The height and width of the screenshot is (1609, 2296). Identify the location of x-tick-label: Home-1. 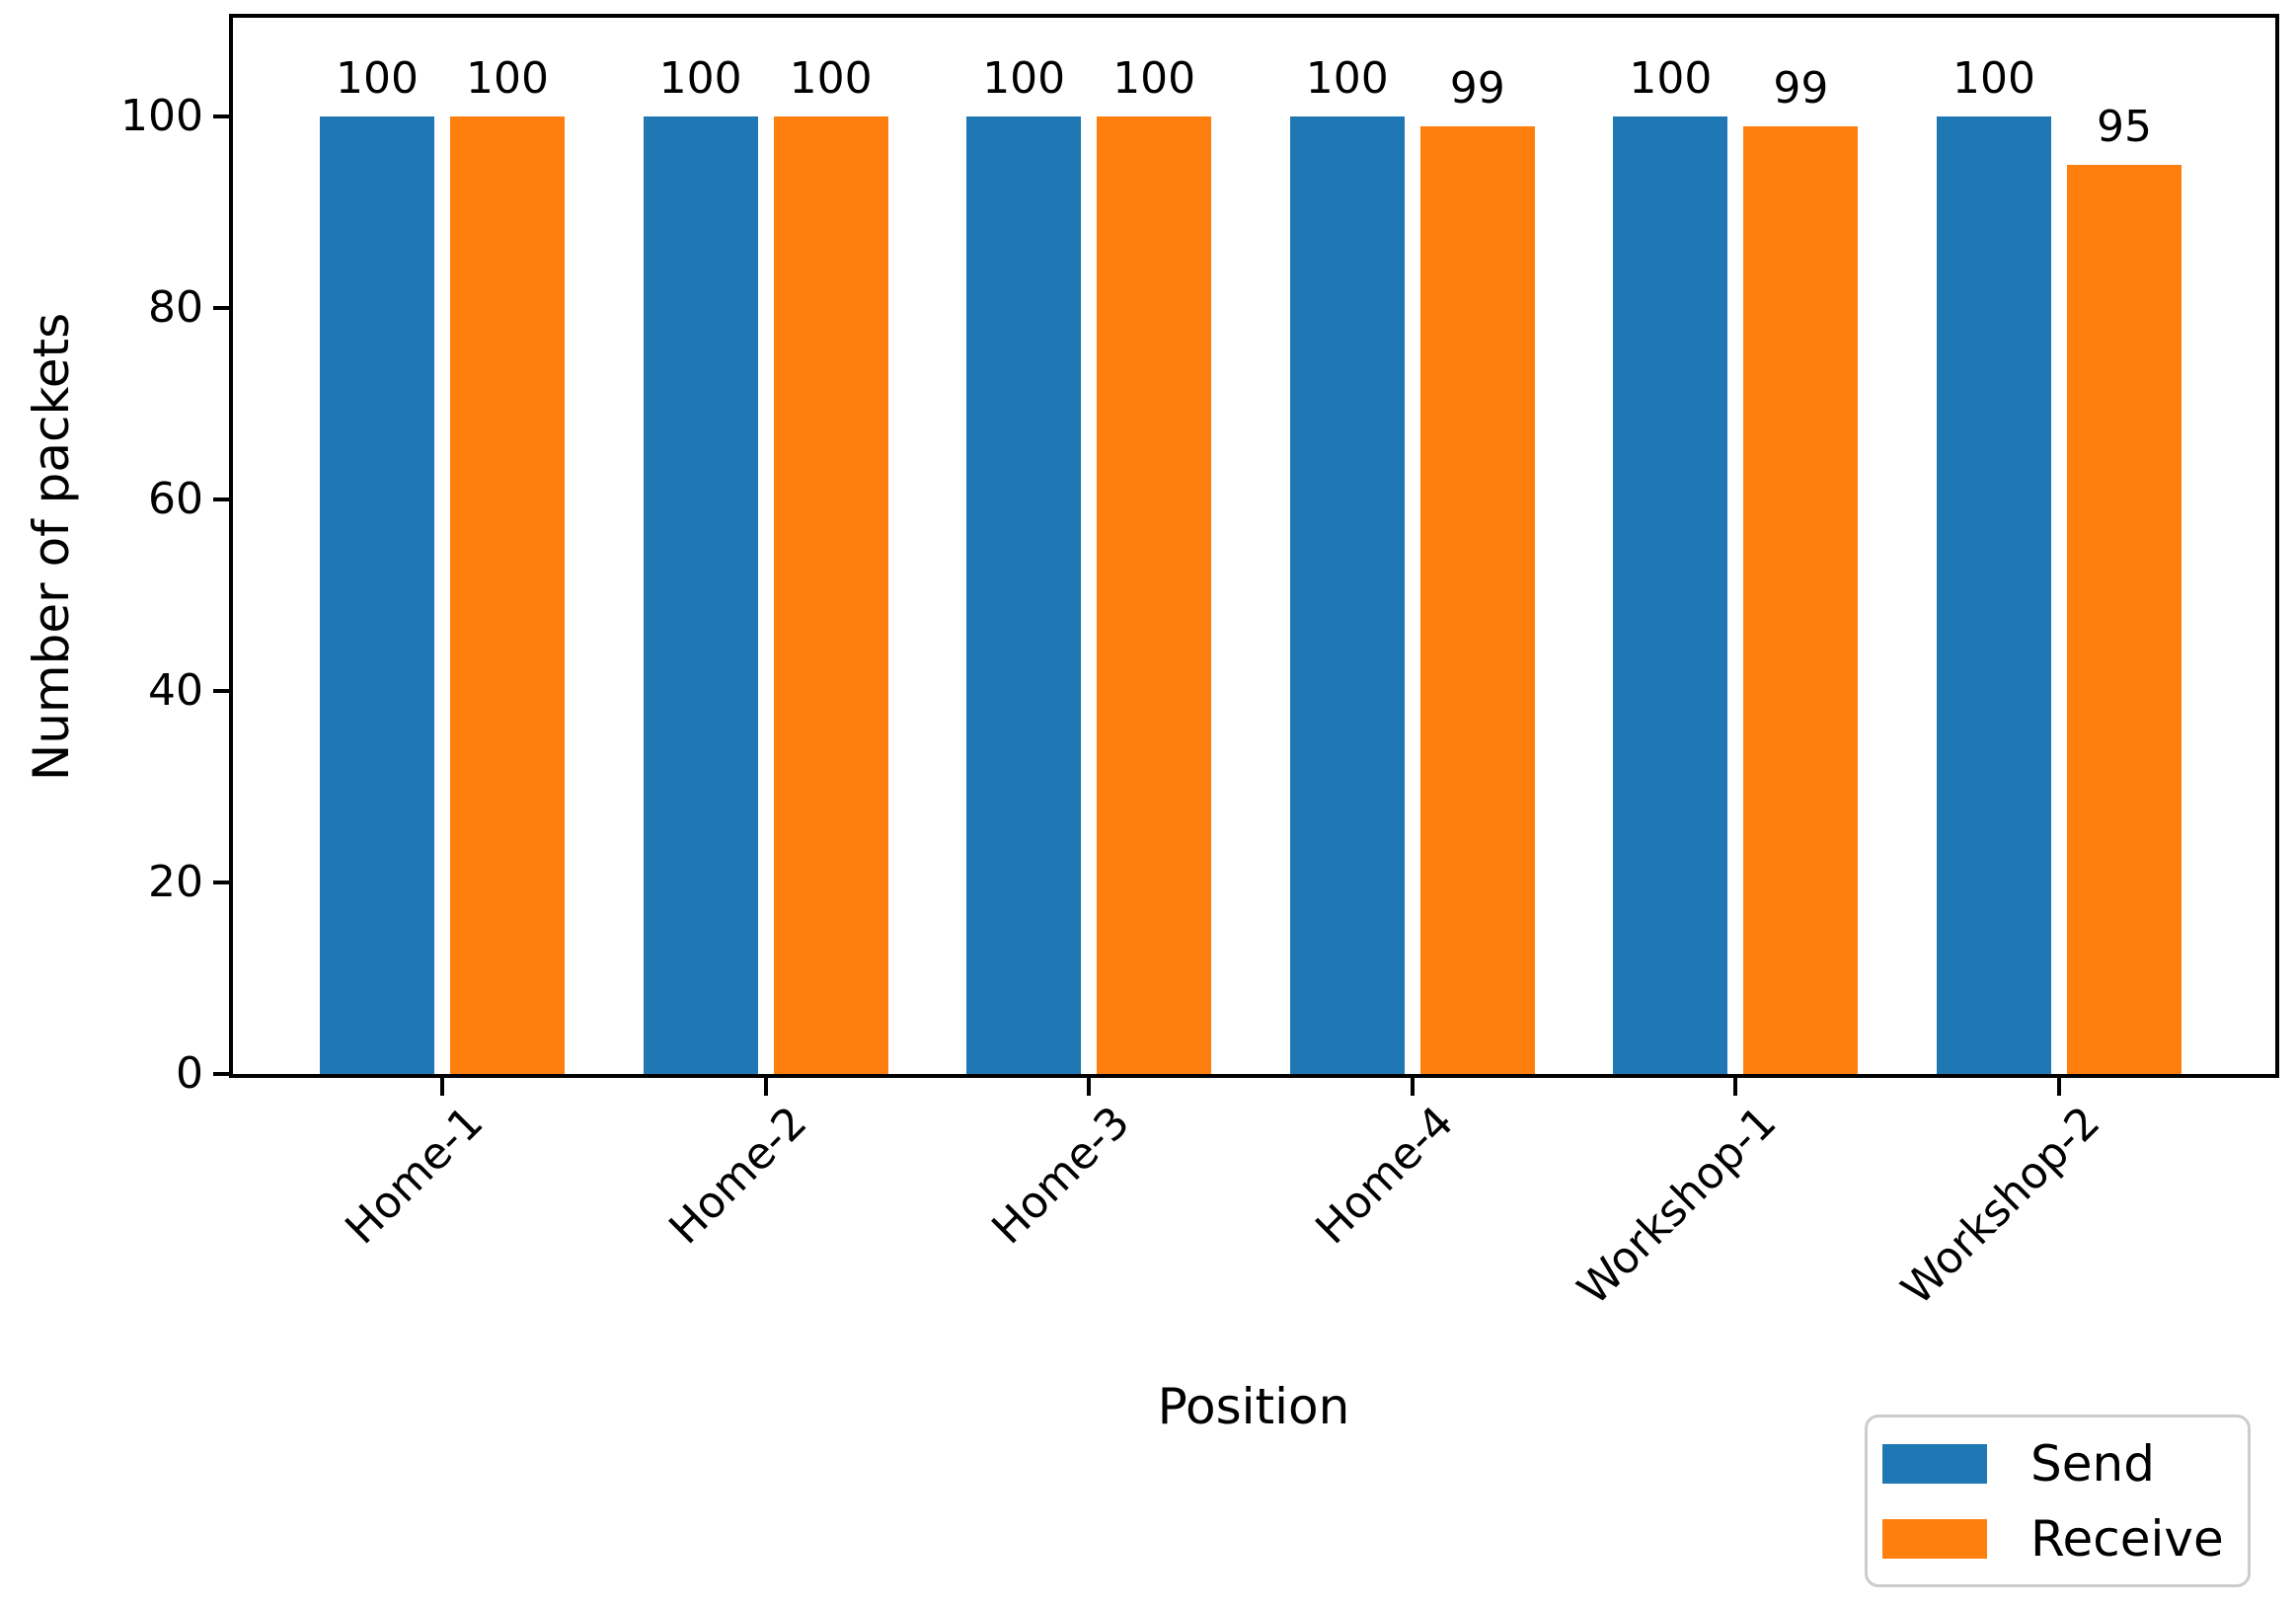
(415, 1176).